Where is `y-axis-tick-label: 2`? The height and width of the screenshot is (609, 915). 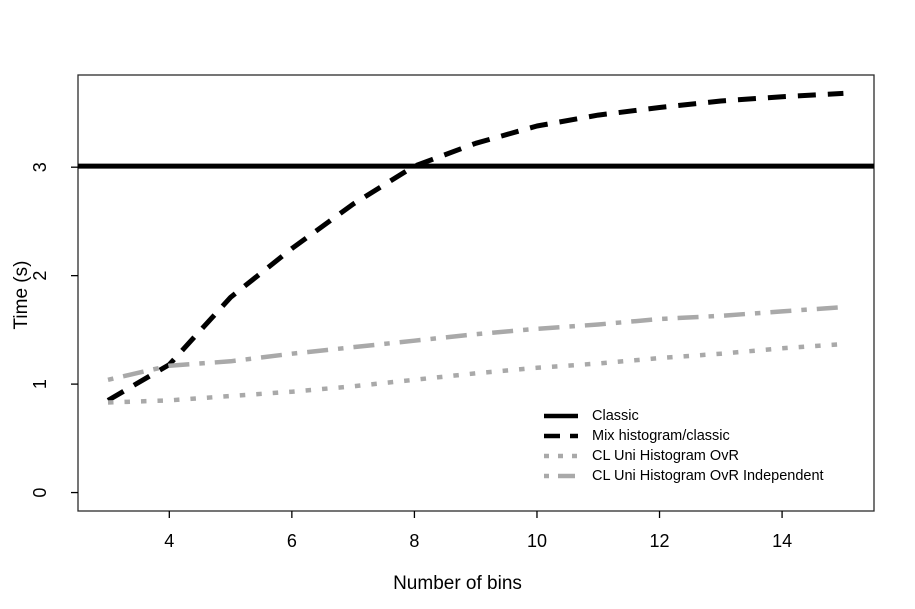 y-axis-tick-label: 2 is located at coordinates (40, 276).